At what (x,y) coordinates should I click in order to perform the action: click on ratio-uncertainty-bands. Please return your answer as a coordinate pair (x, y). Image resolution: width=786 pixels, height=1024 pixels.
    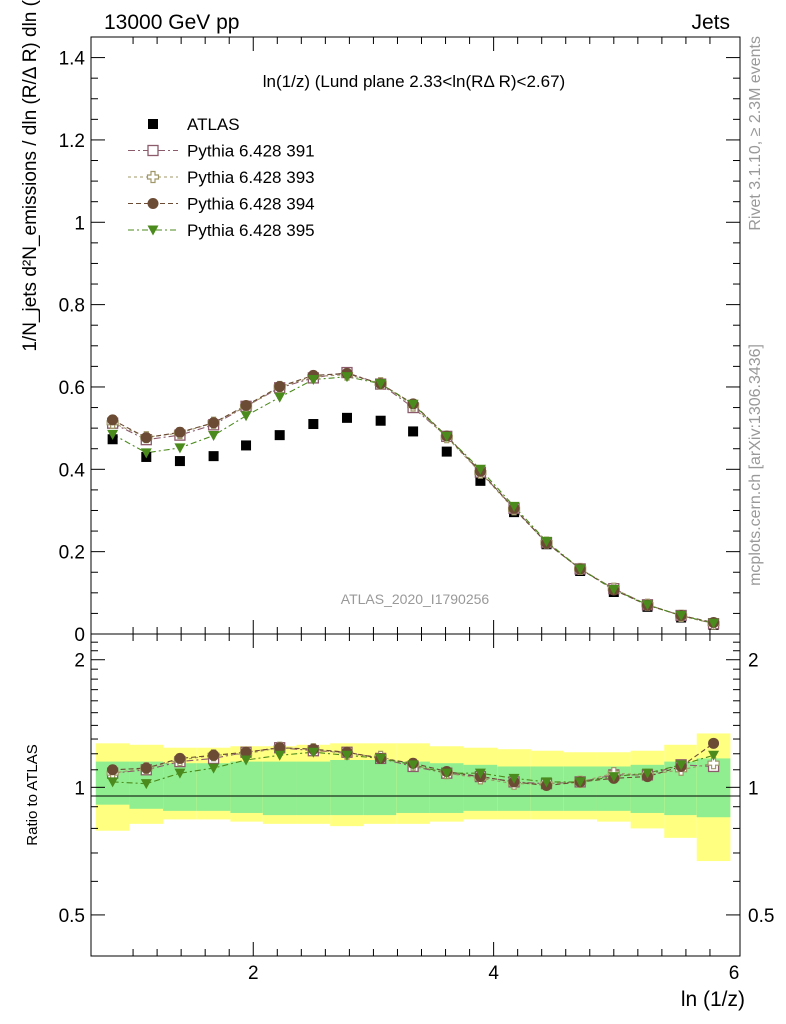
    Looking at the image, I should click on (413, 797).